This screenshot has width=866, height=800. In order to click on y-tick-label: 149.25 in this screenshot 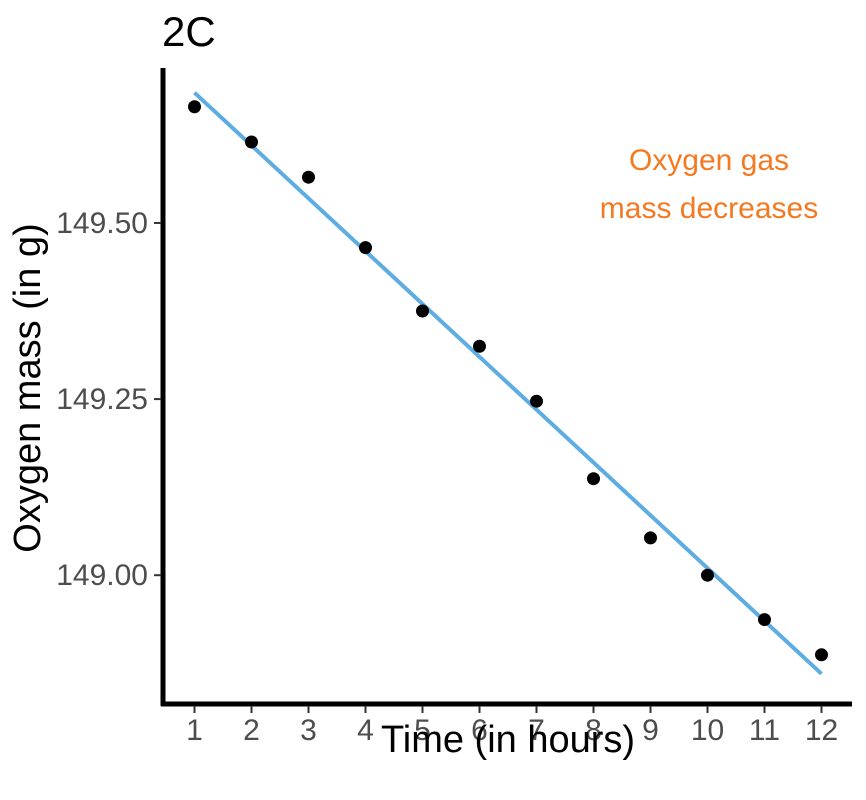, I will do `click(102, 399)`.